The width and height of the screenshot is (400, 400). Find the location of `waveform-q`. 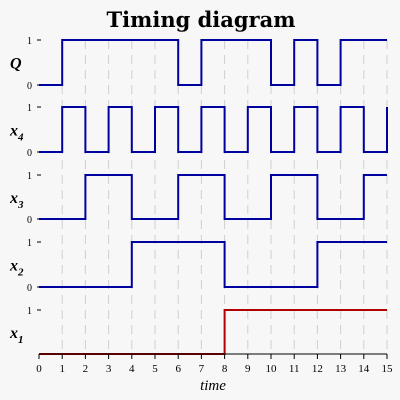

waveform-q is located at coordinates (213, 62).